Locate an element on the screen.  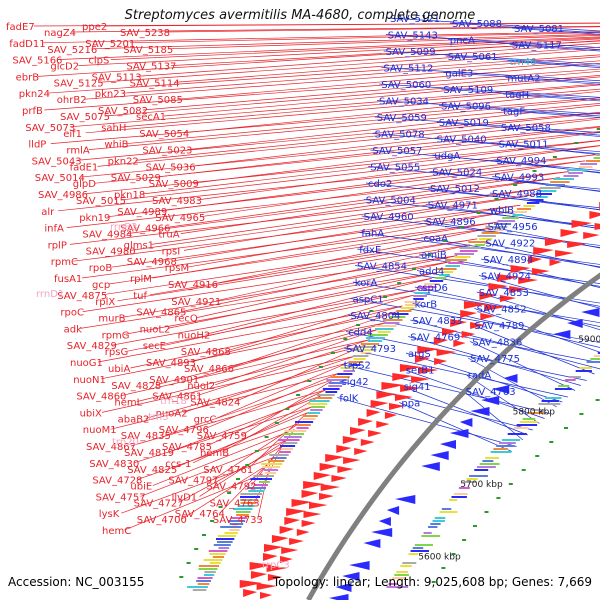
right-gene-label: SAV_4924 is located at coordinates (506, 277).